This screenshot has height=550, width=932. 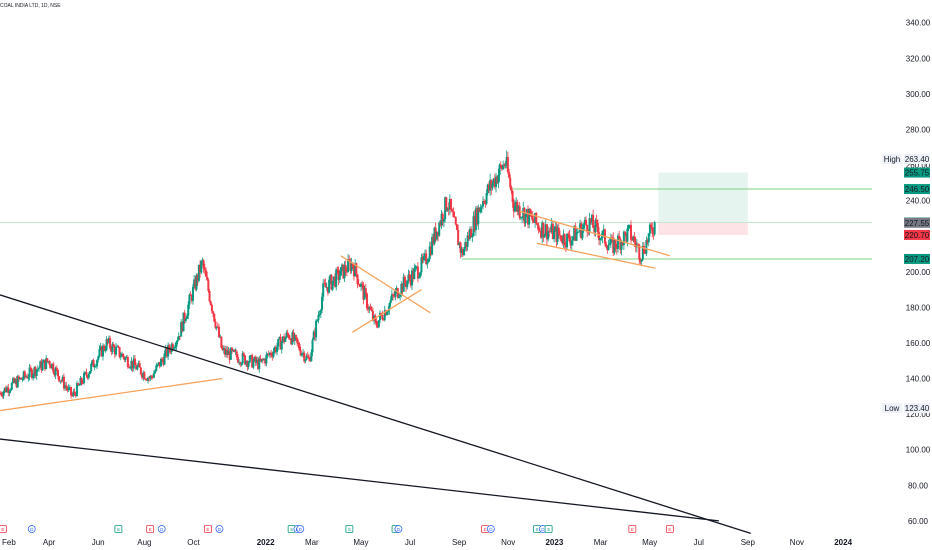 I want to click on y-tick-label: 340.00, so click(x=918, y=23).